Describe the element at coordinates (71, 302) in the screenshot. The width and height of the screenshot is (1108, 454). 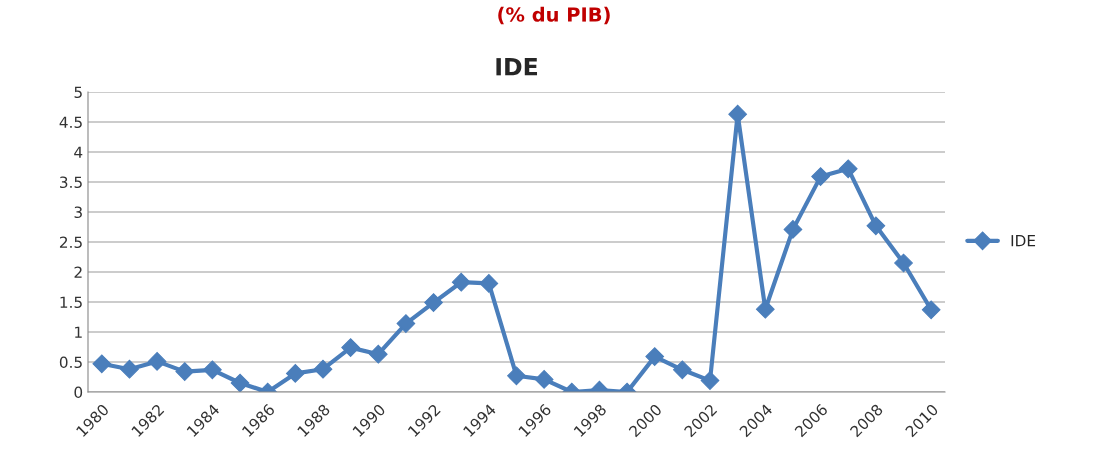
I see `y-tick-label: 1.5` at that location.